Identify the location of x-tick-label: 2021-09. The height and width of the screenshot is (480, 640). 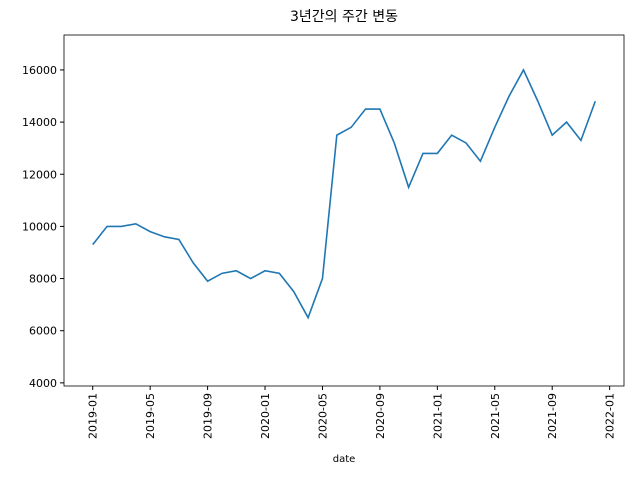
(552, 416).